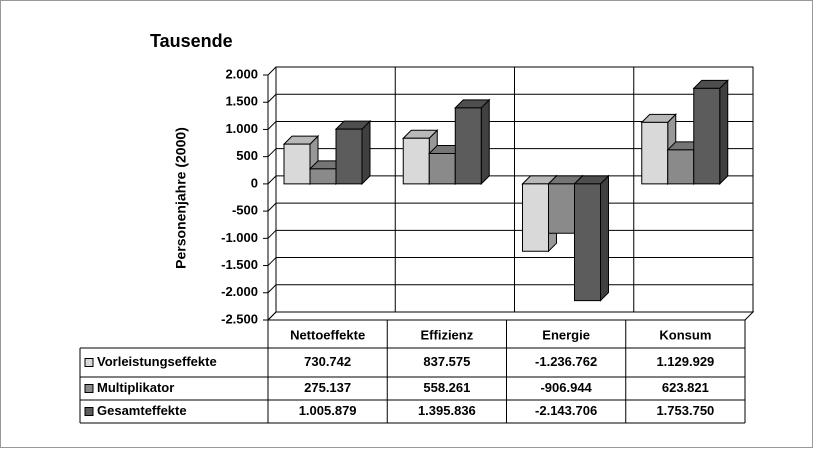 The image size is (816, 449). What do you see at coordinates (191, 41) in the screenshot?
I see `chart-title: Tausende` at bounding box center [191, 41].